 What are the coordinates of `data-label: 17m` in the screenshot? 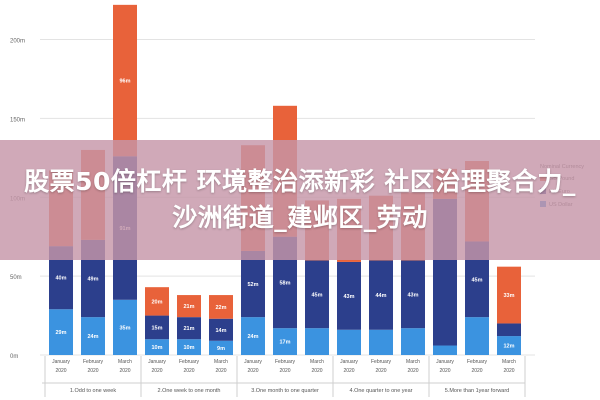 It's located at (284, 343).